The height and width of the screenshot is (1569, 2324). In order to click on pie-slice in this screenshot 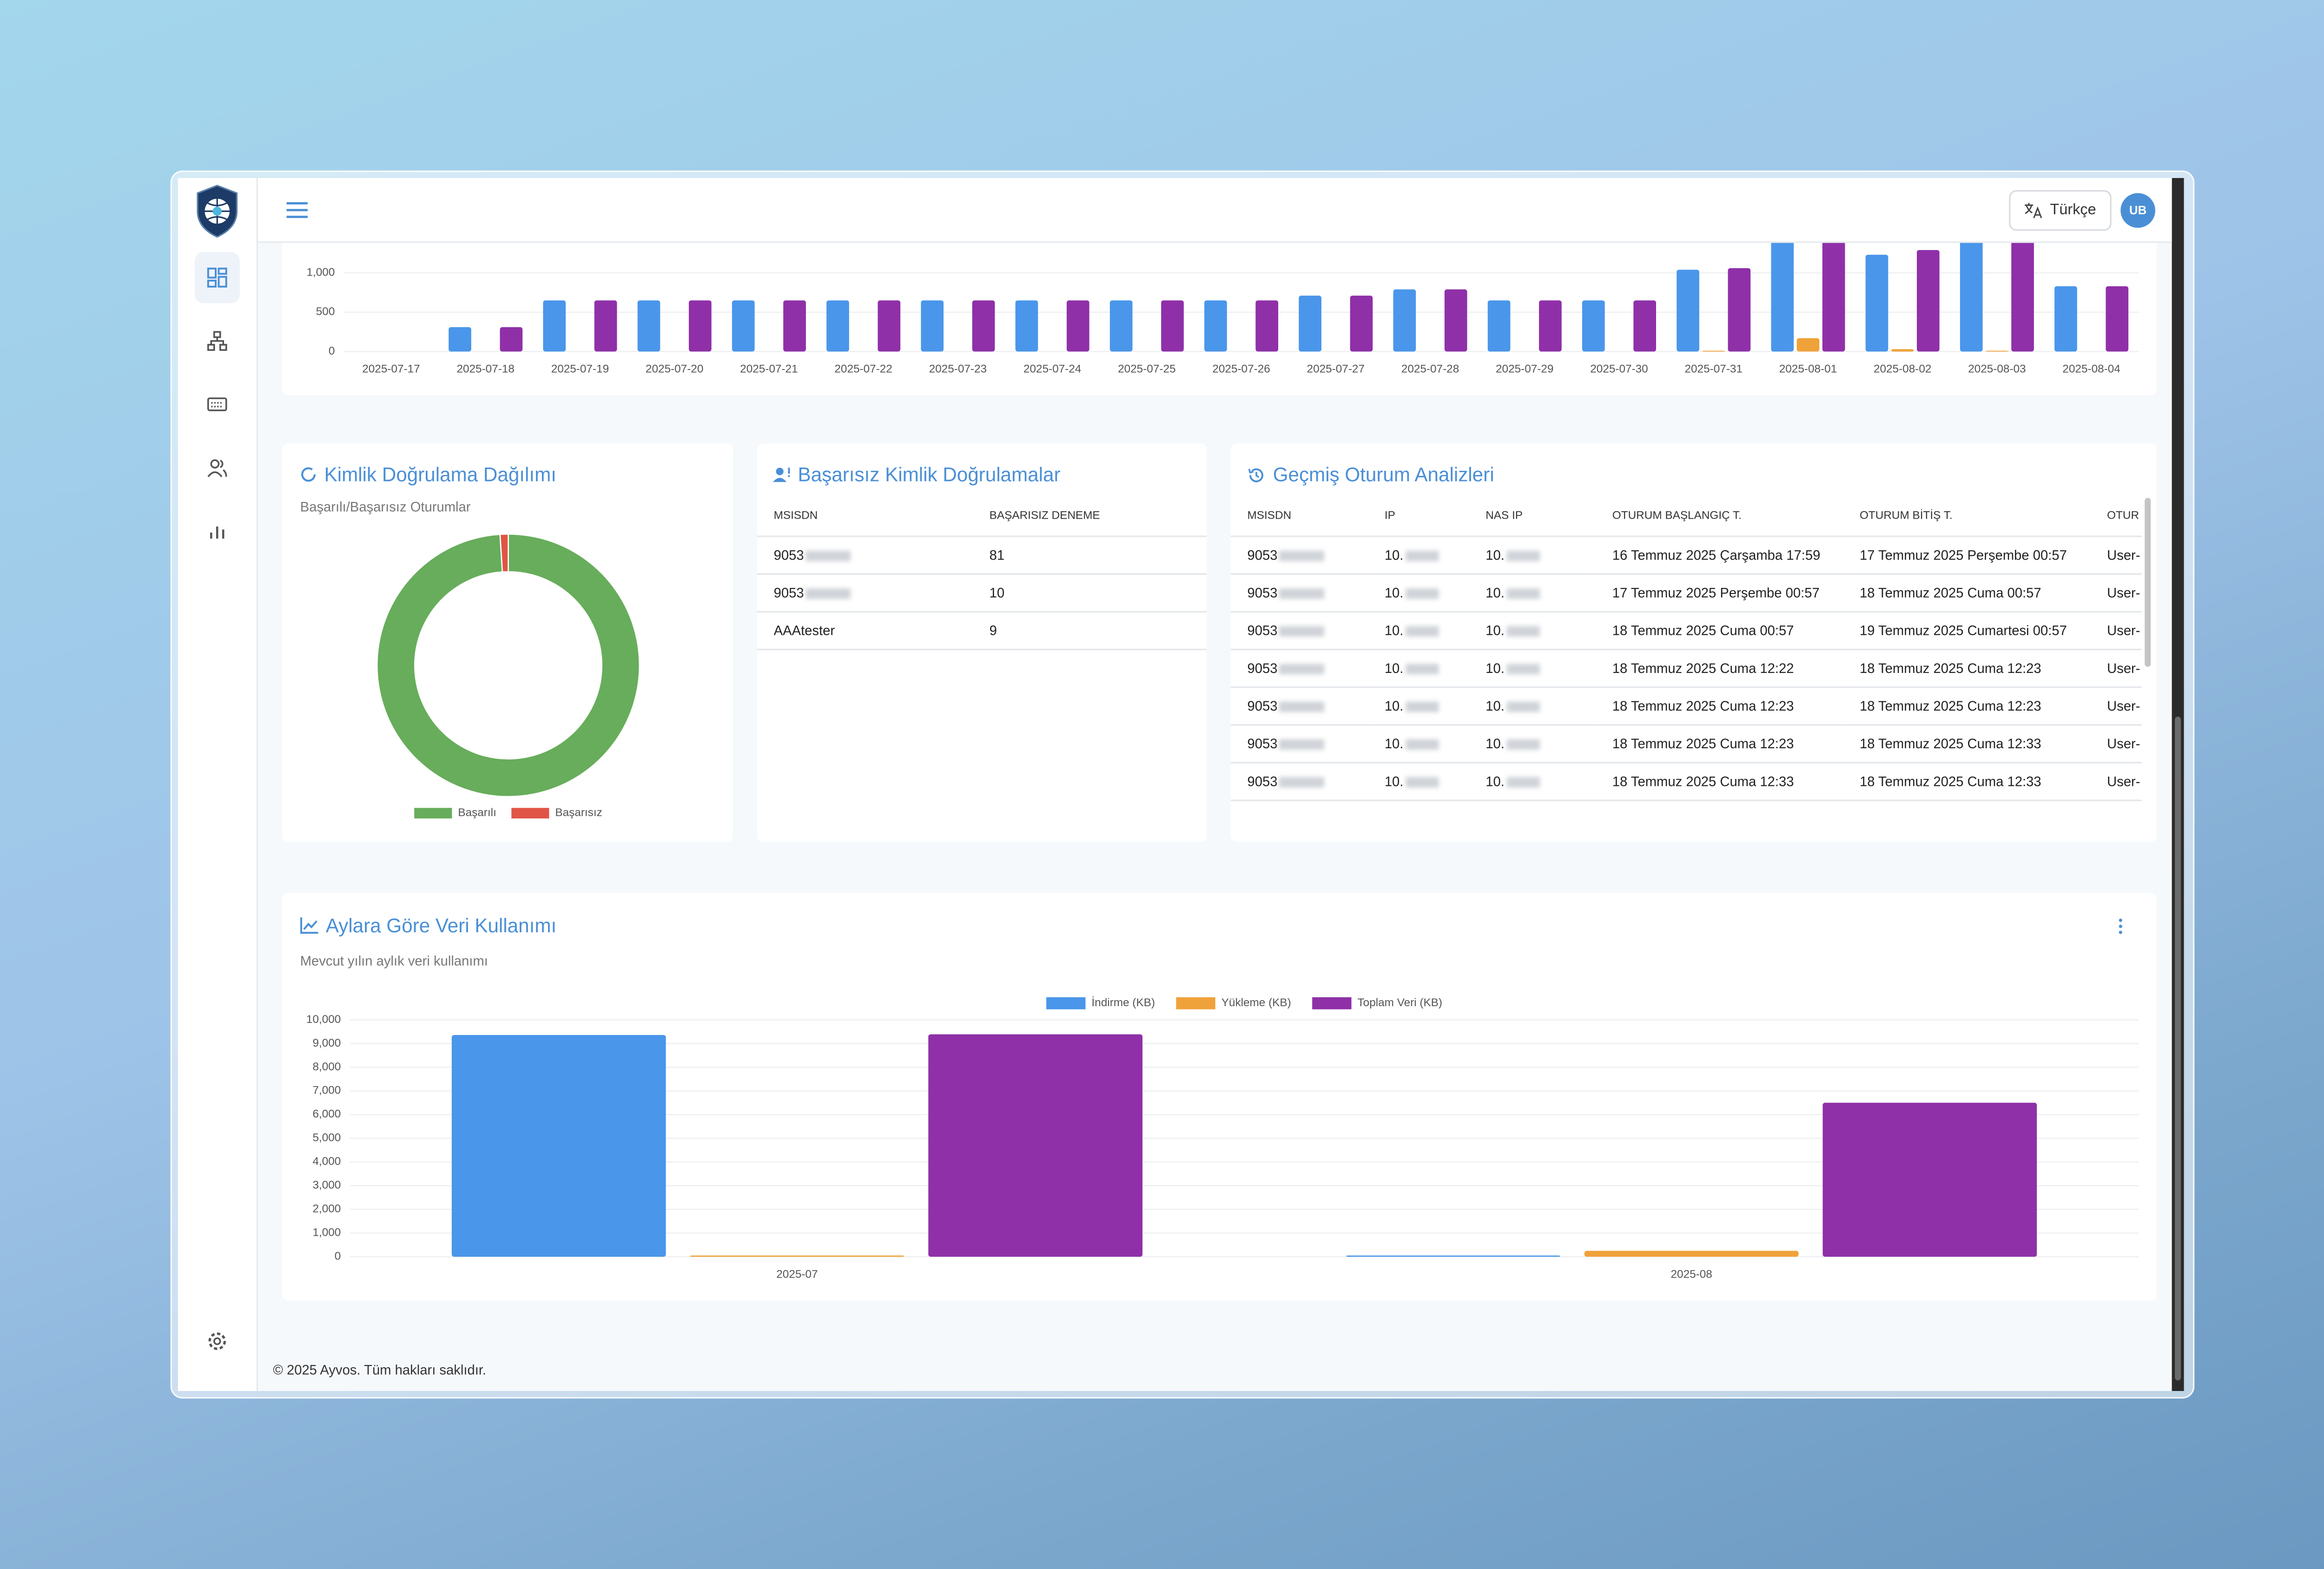, I will do `click(508, 665)`.